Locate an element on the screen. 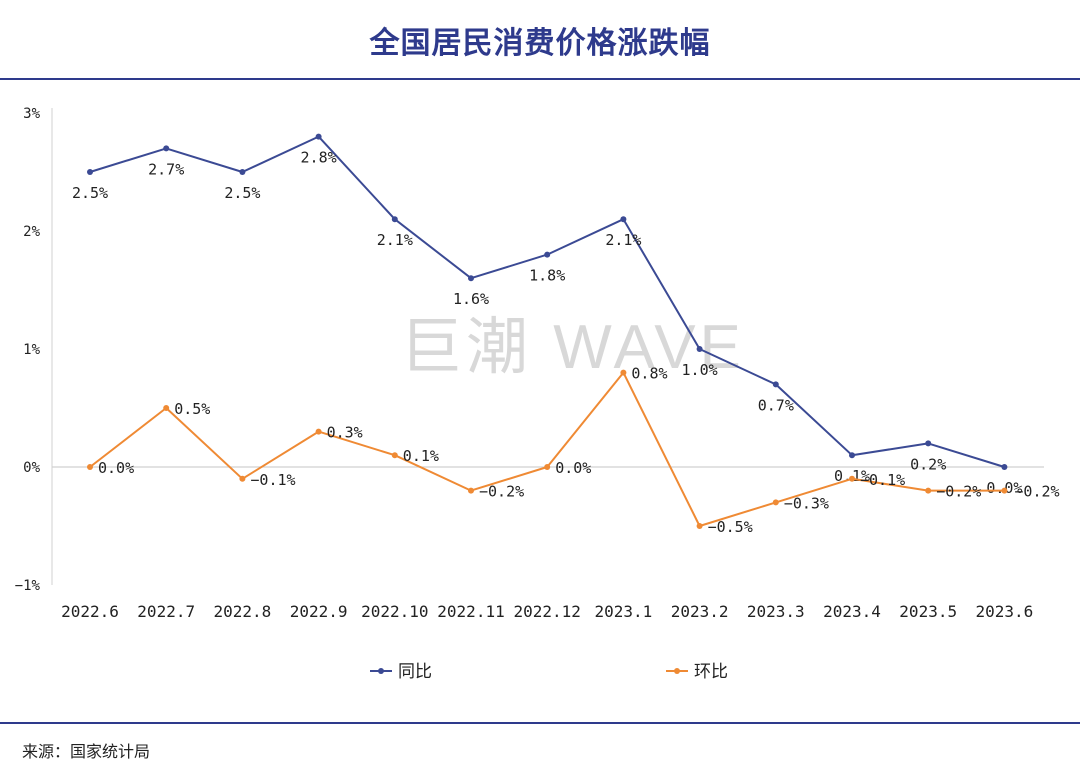 The width and height of the screenshot is (1080, 774). x-tick-label: 2022.10 is located at coordinates (394, 611).